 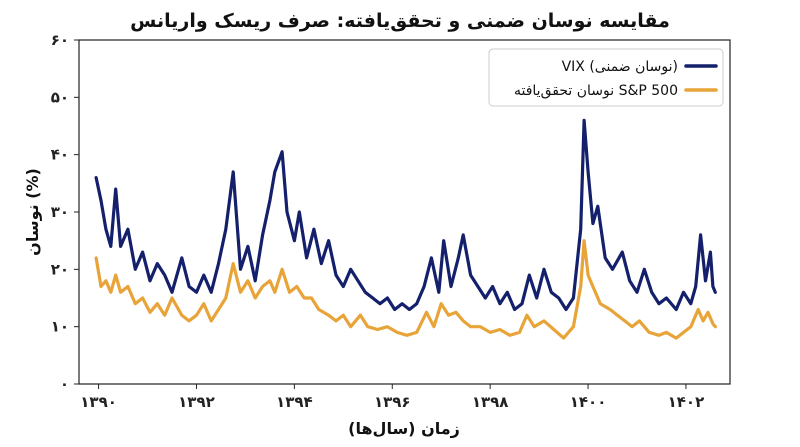 What do you see at coordinates (98, 402) in the screenshot?
I see `x-tick-label: ۱۳۹۰` at bounding box center [98, 402].